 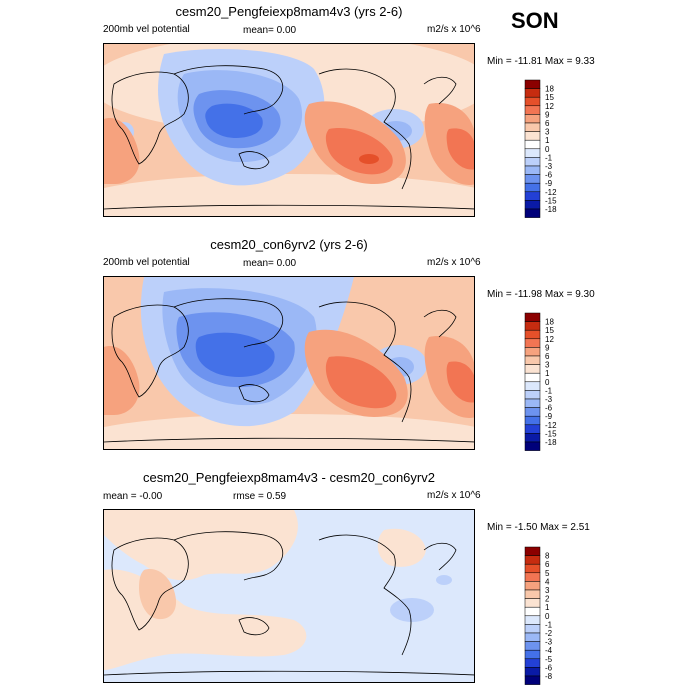 What do you see at coordinates (551, 425) in the screenshot?
I see `colorbar-tick-label: -12` at bounding box center [551, 425].